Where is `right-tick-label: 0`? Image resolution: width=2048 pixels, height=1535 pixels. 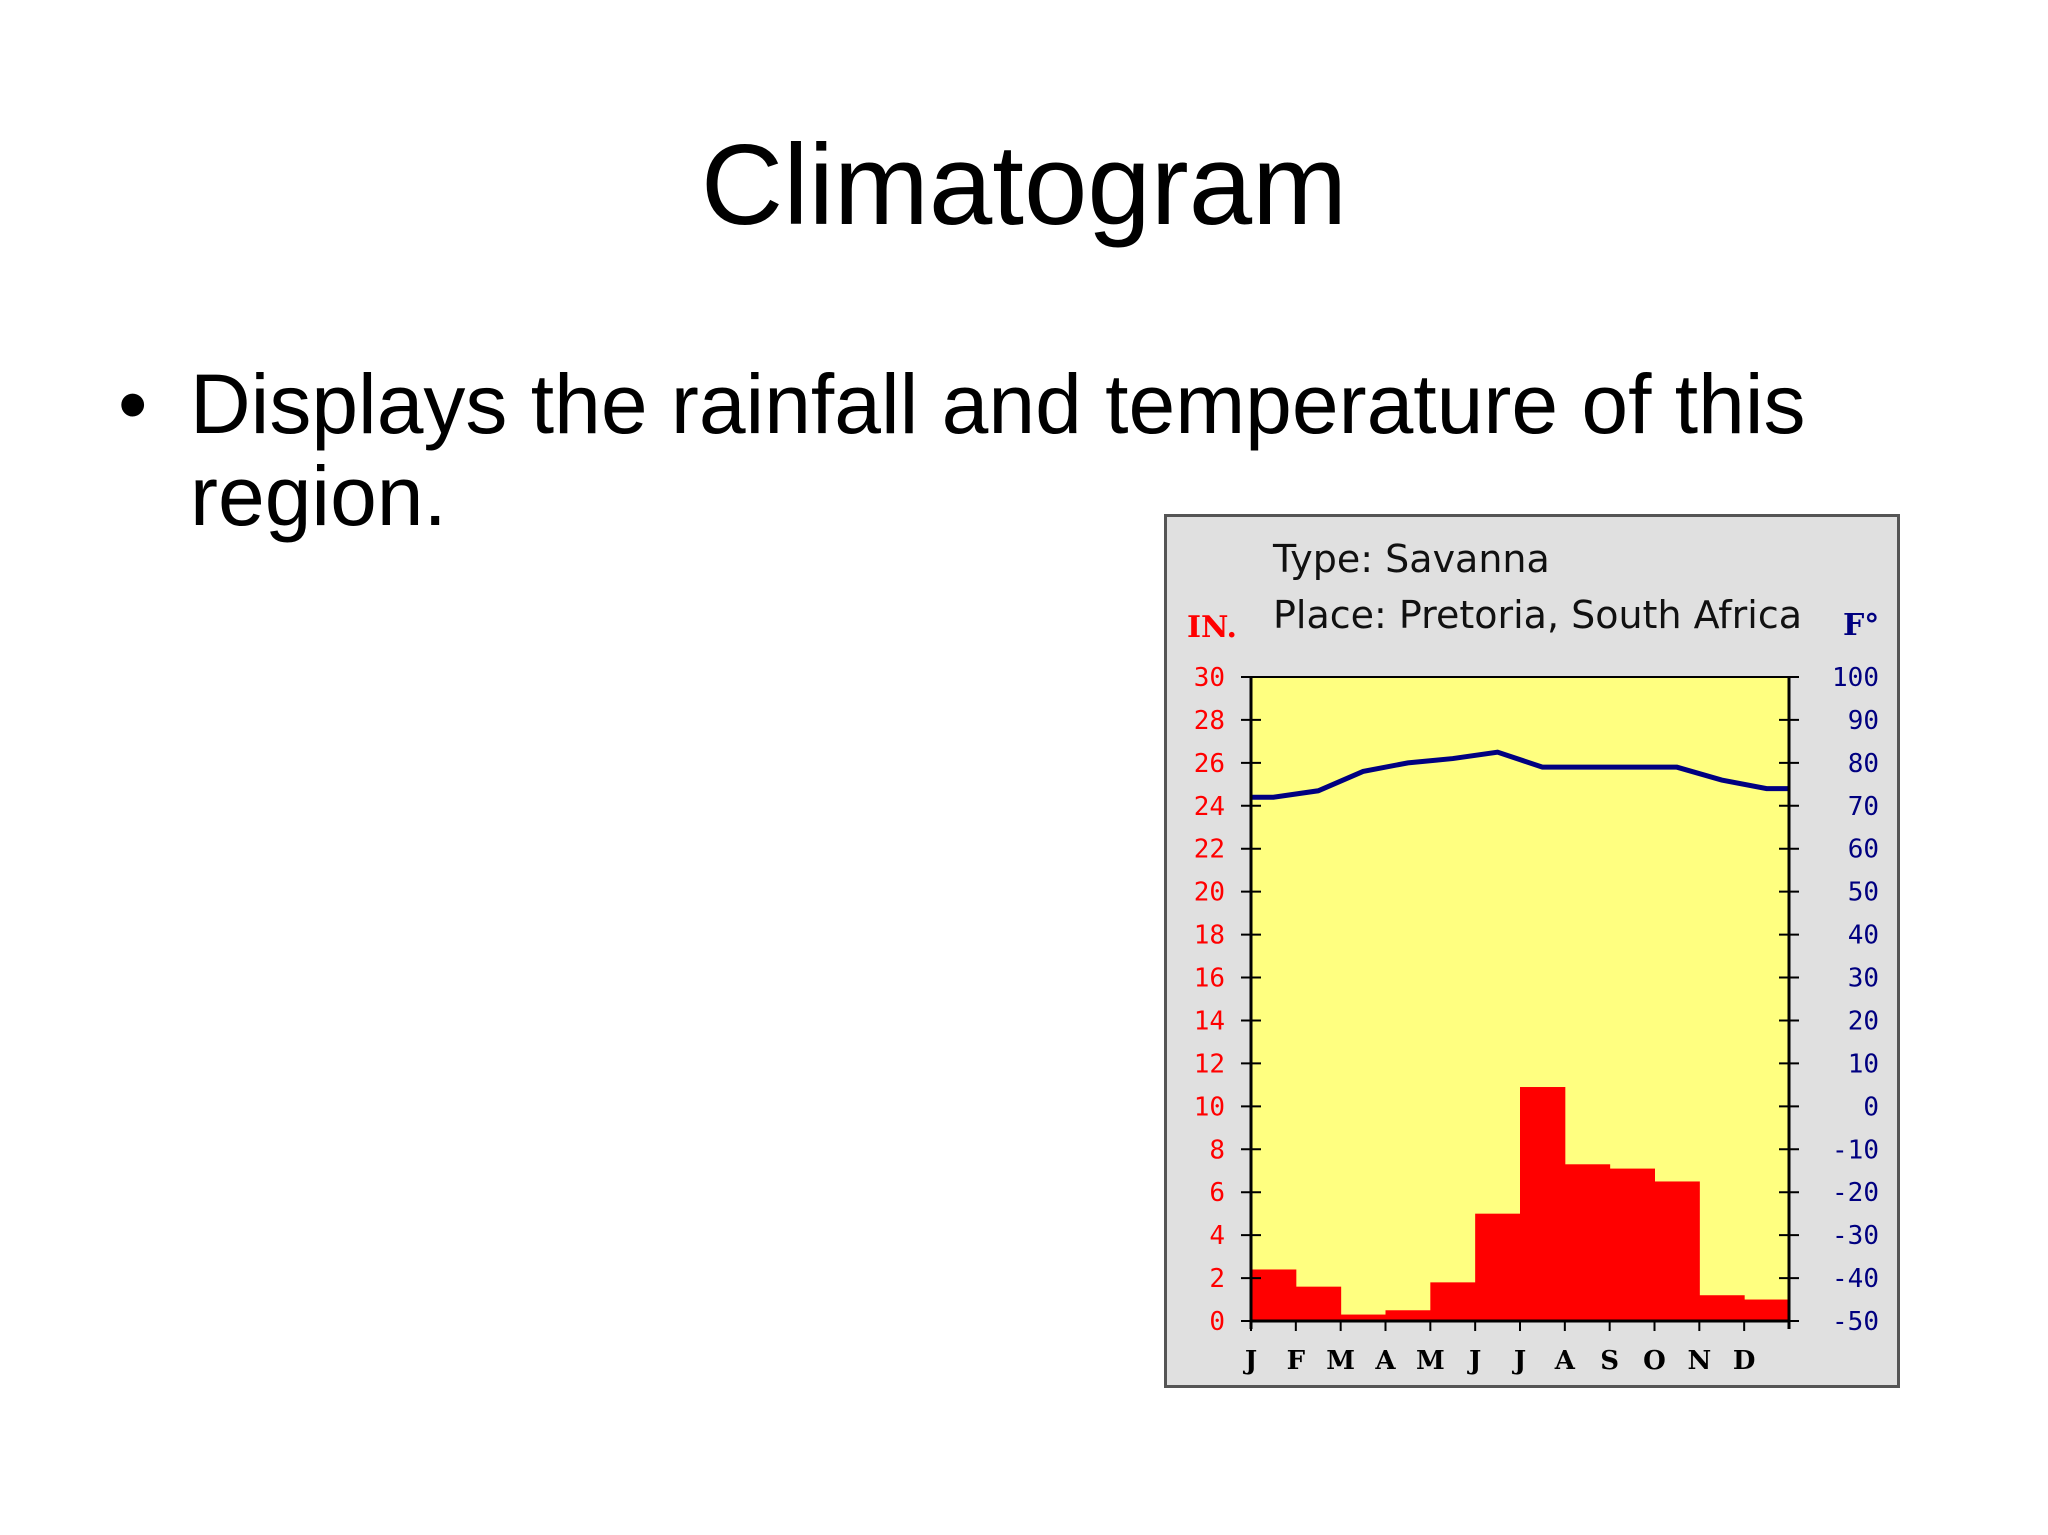
right-tick-label: 0 is located at coordinates (1871, 1107).